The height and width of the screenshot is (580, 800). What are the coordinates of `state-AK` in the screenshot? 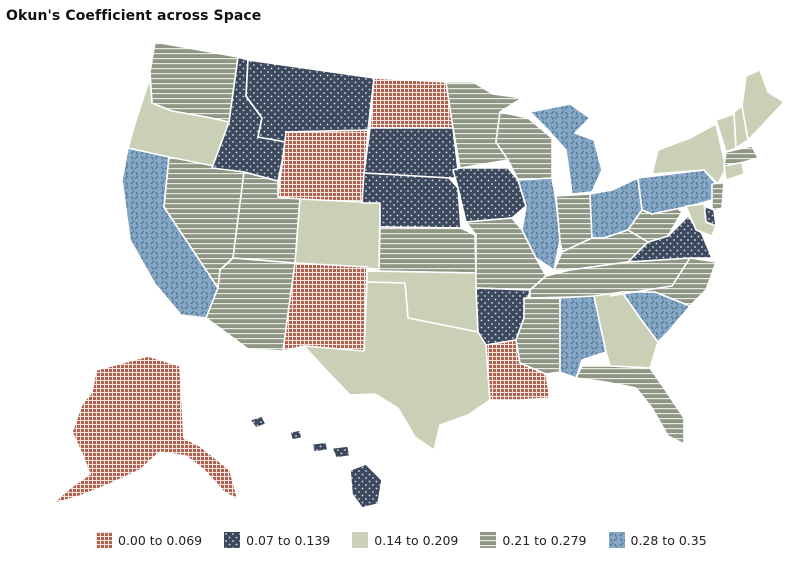 It's located at (145, 430).